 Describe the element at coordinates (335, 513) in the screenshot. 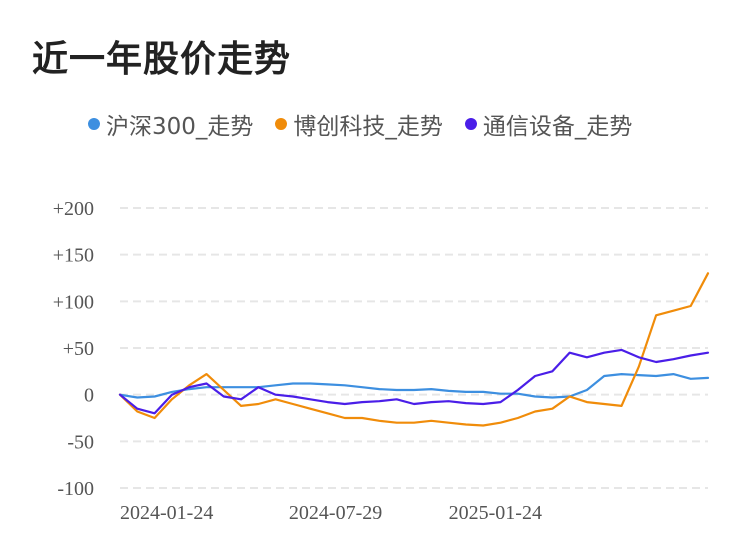

I see `x-tick-label: 2024-07-29` at that location.